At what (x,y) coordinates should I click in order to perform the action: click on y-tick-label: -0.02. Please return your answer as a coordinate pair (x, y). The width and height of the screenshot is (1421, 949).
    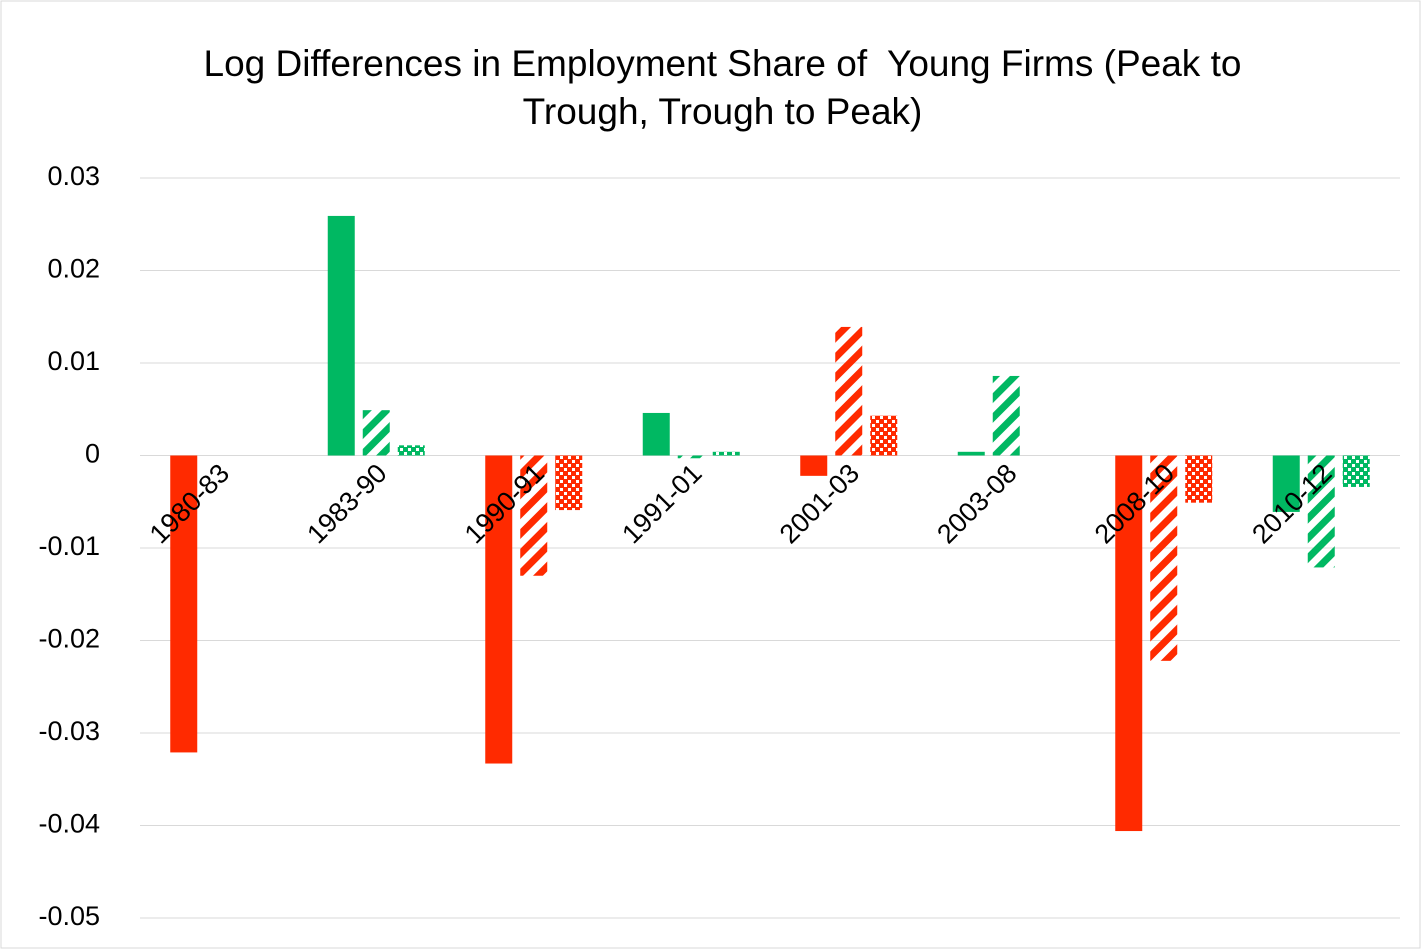
    Looking at the image, I should click on (69, 639).